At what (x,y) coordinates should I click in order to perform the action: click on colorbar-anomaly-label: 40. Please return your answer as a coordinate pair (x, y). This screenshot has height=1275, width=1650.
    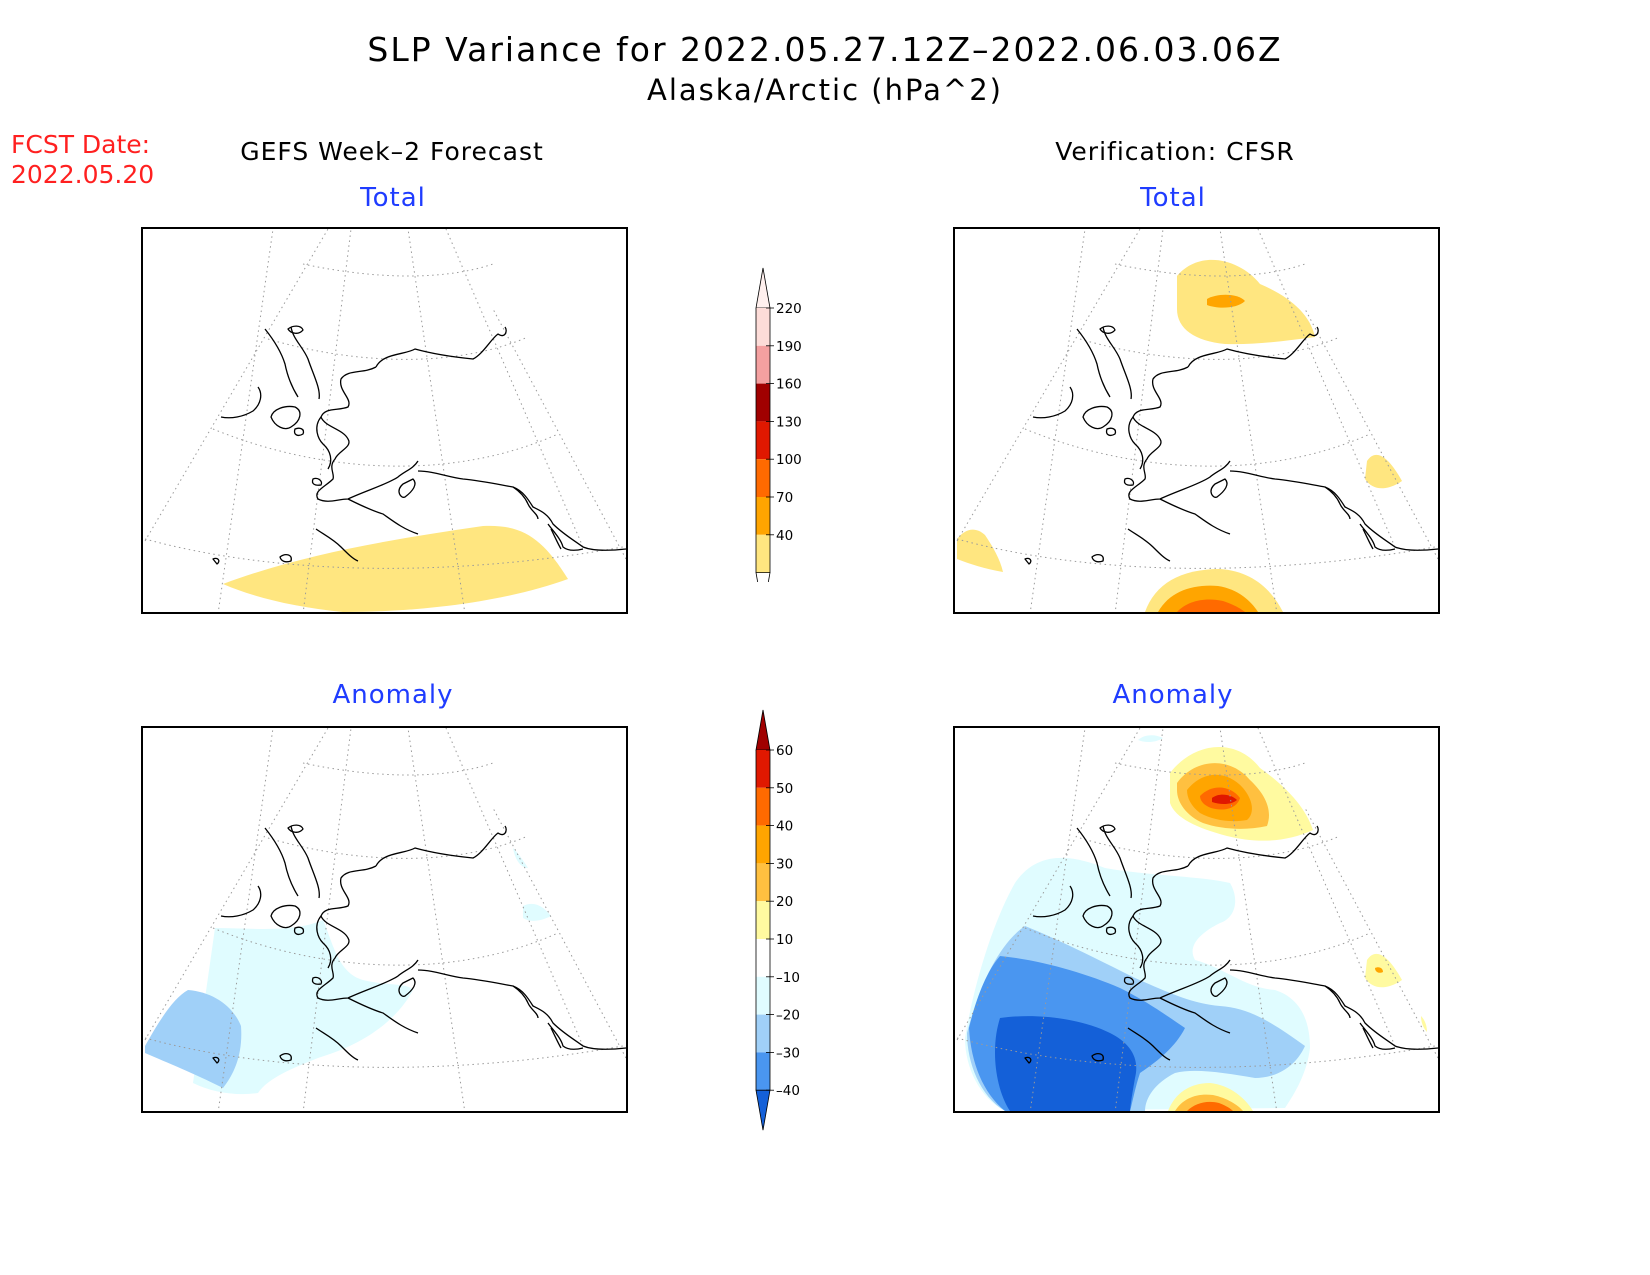
    Looking at the image, I should click on (784, 827).